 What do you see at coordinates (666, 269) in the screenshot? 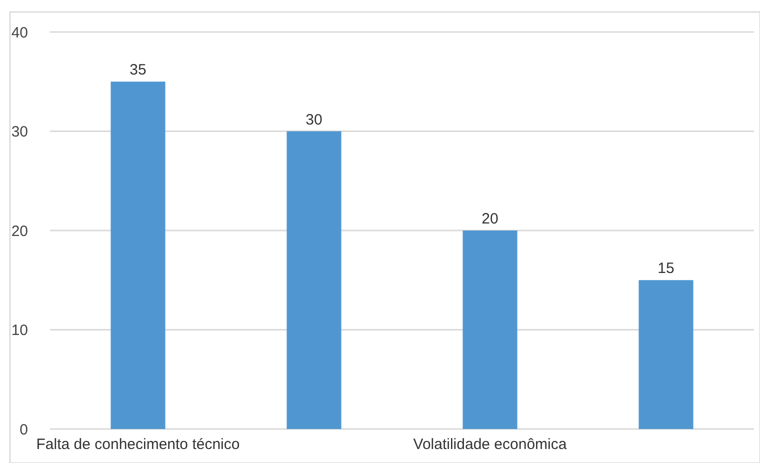
I see `data-label: 15` at bounding box center [666, 269].